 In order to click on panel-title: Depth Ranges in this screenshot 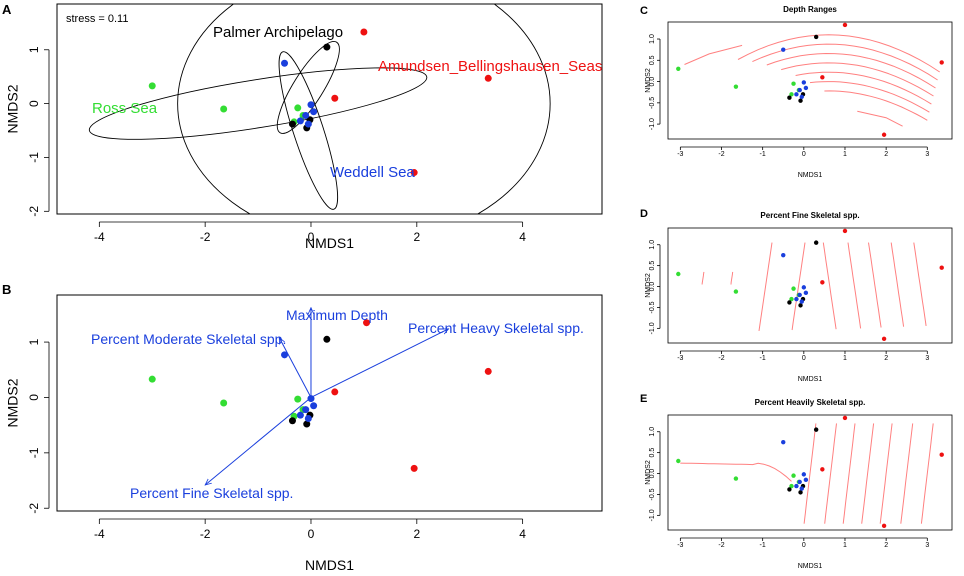, I will do `click(810, 9)`.